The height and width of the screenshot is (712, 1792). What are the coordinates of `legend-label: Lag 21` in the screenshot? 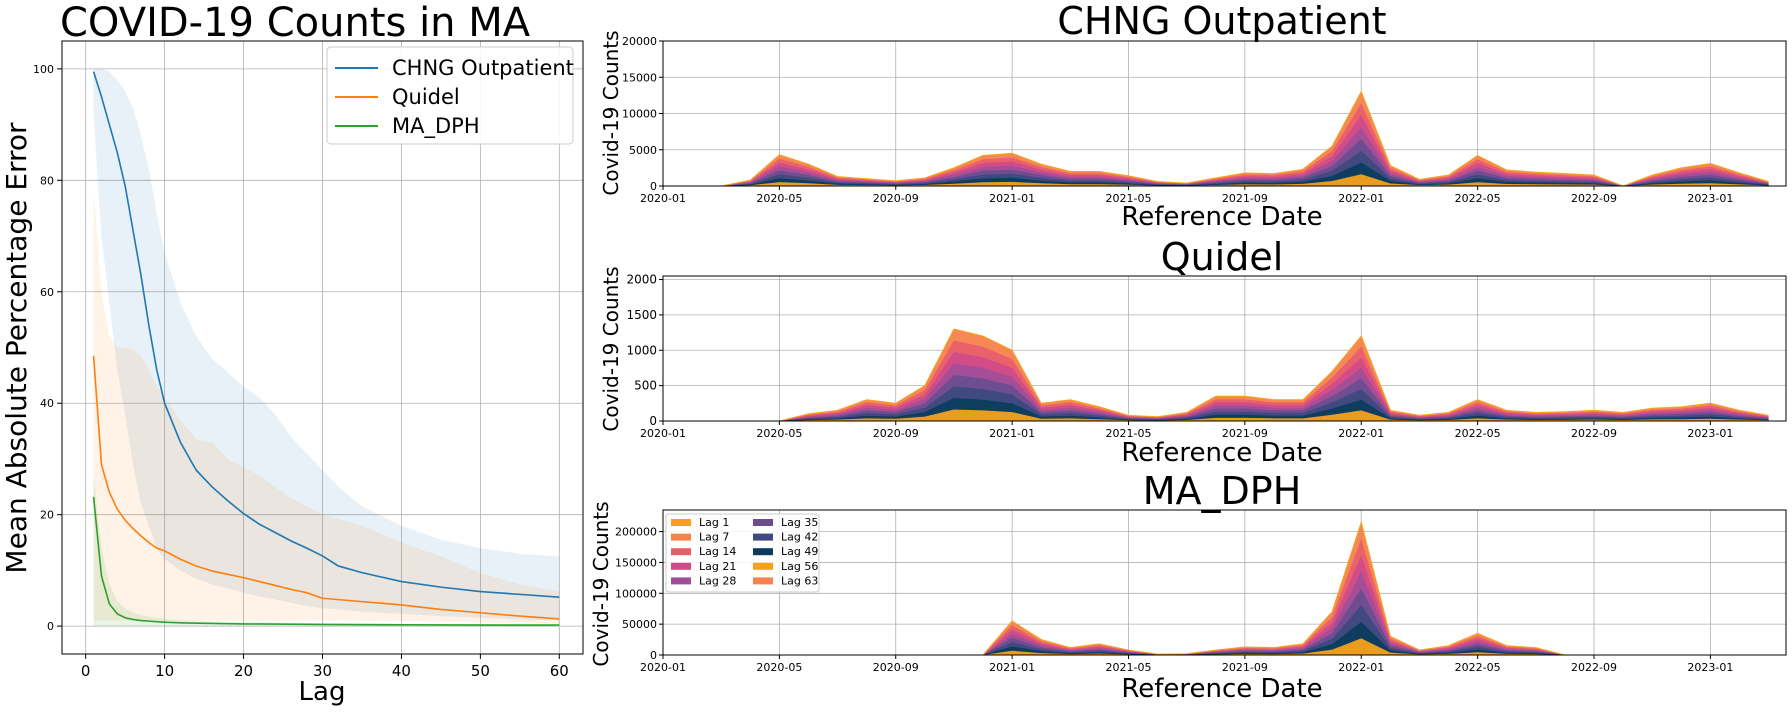 It's located at (717, 566).